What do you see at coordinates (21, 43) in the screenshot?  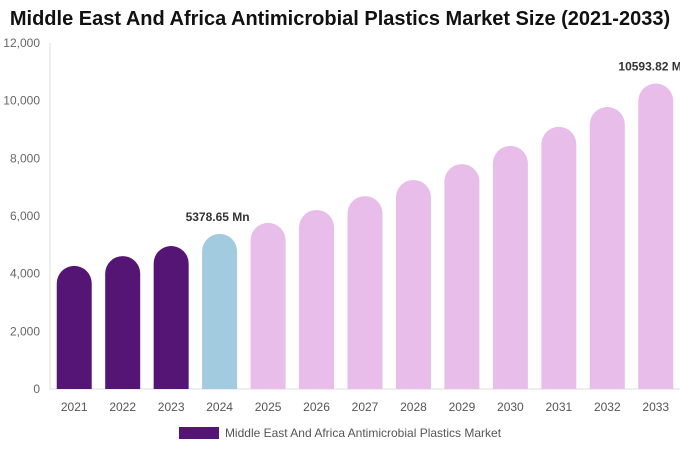 I see `y-tick-label: 12,000` at bounding box center [21, 43].